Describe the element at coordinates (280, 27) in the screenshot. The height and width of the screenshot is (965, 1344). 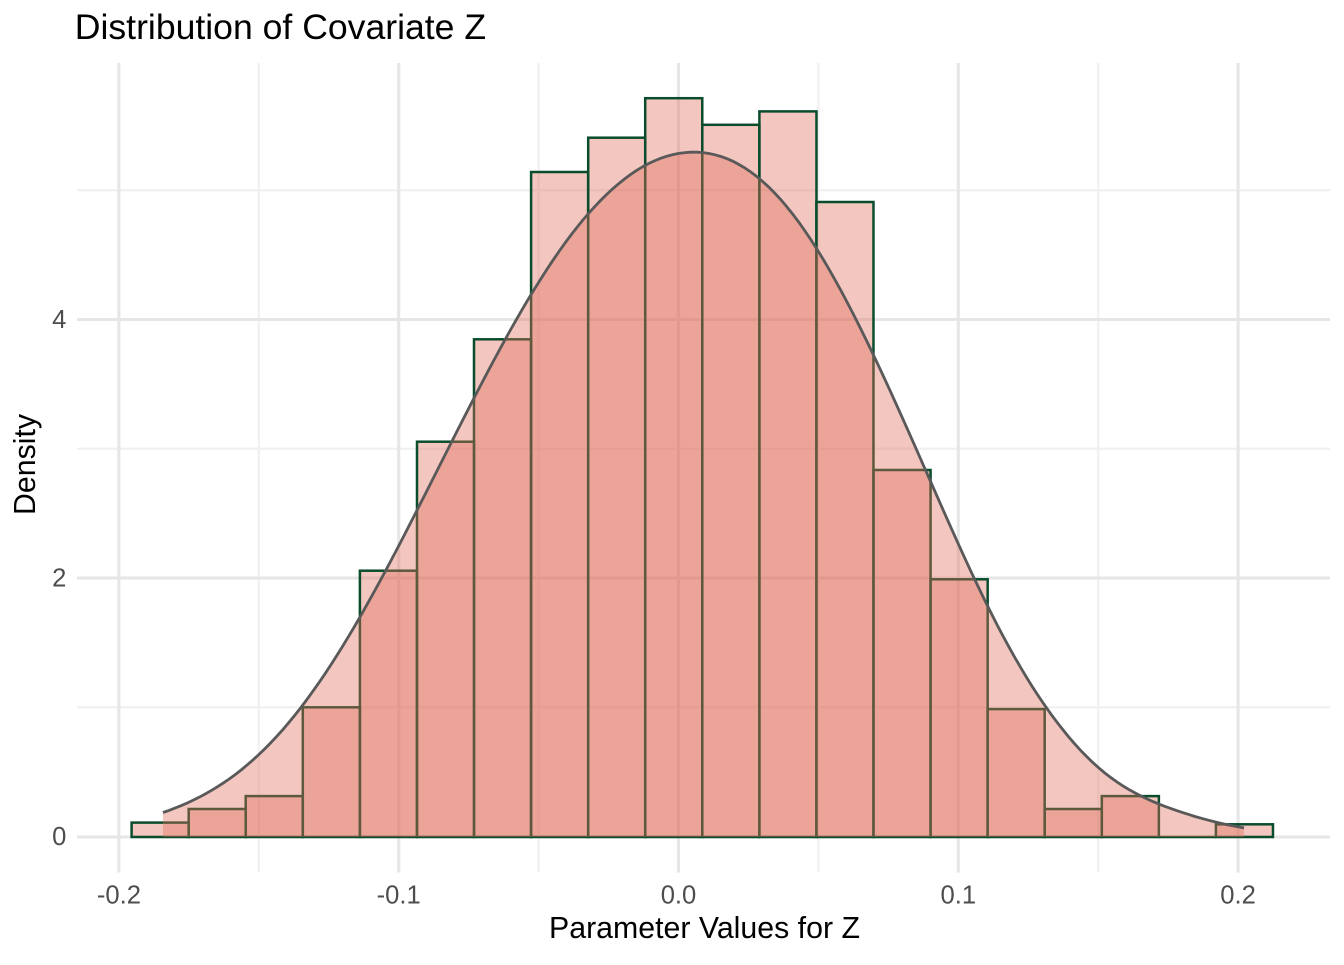
I see `svg-text: Distribution of Covariate Z` at that location.